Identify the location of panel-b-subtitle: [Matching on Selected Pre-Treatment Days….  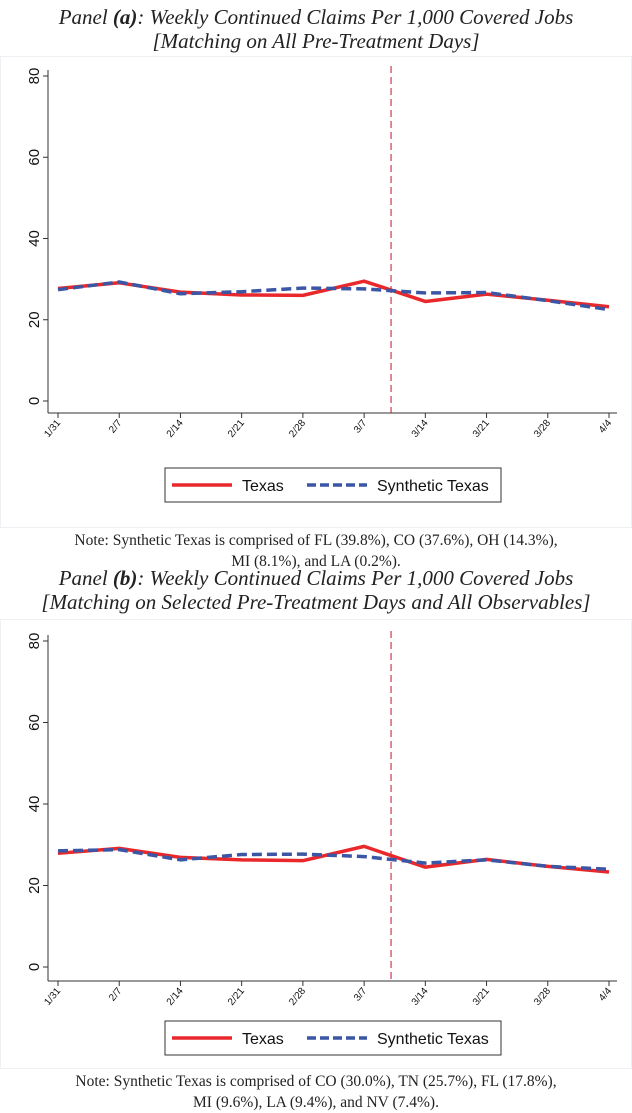
(316, 602).